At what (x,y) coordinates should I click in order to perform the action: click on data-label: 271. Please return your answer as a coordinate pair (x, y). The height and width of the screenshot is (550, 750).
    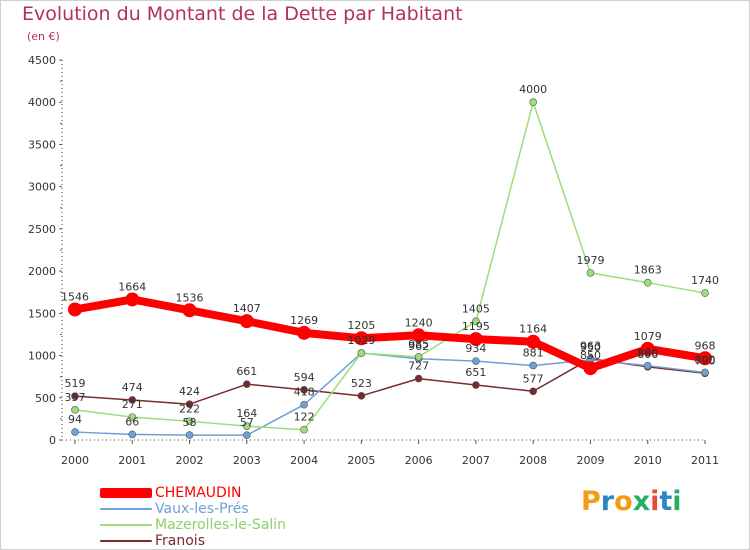
    Looking at the image, I should click on (132, 404).